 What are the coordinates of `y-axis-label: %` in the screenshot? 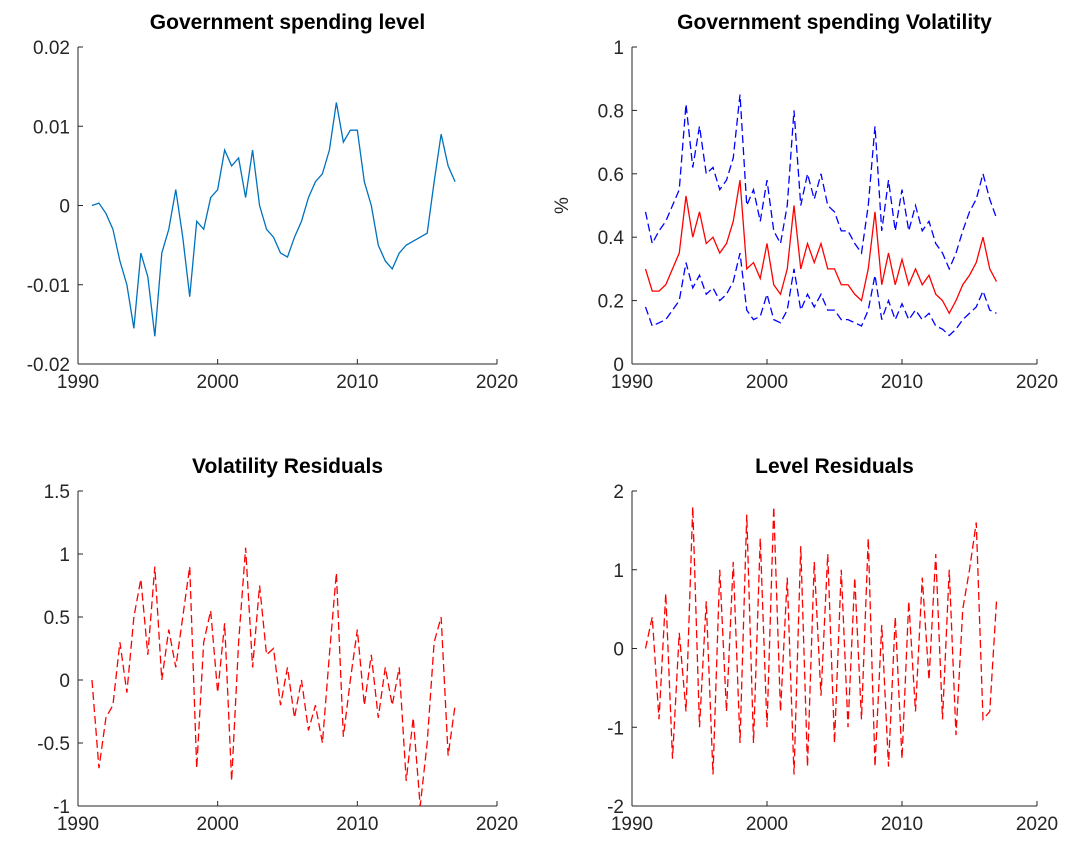 It's located at (562, 205).